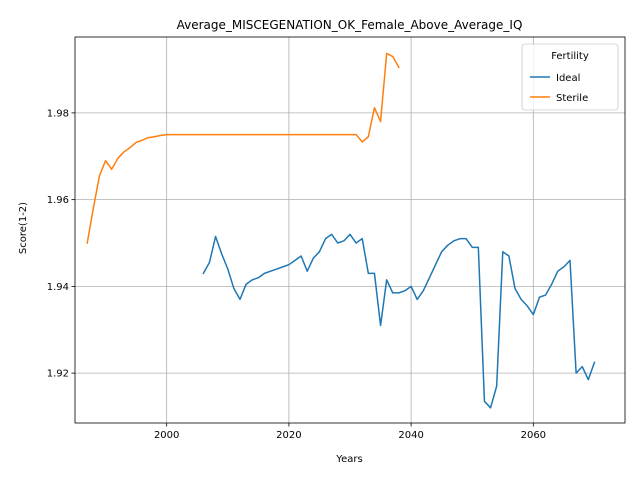  Describe the element at coordinates (288, 435) in the screenshot. I see `x-tick-label: 2020` at that location.